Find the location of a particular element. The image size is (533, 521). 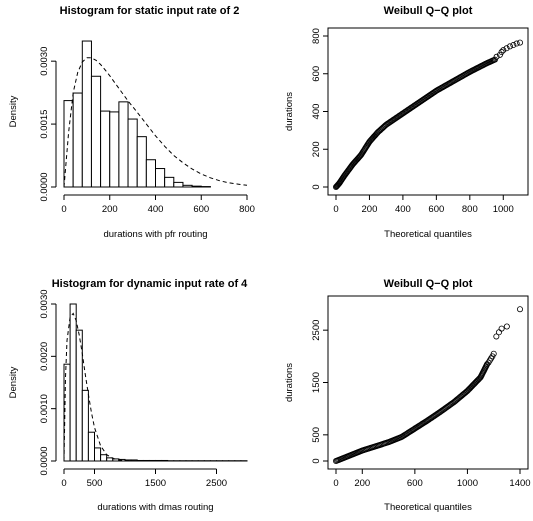

y-tick-label: 0.0015 is located at coordinates (44, 124).